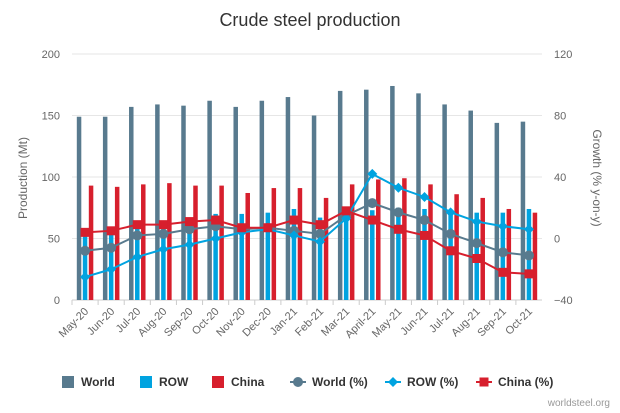  What do you see at coordinates (54, 240) in the screenshot?
I see `y-left-tick-label: 50` at bounding box center [54, 240].